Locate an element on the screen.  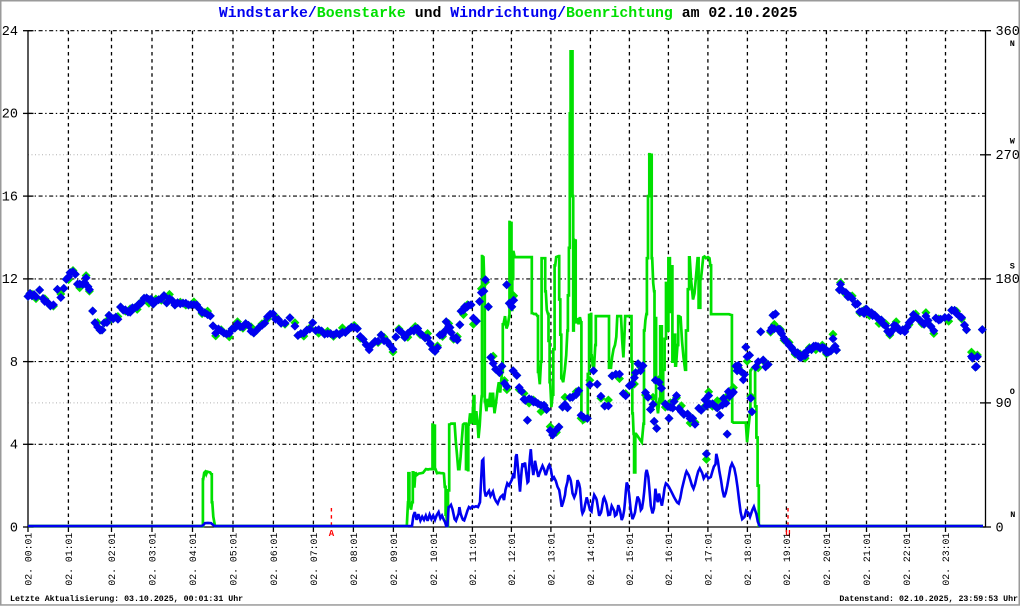
svg-text: 02. 20:01 is located at coordinates (827, 559).